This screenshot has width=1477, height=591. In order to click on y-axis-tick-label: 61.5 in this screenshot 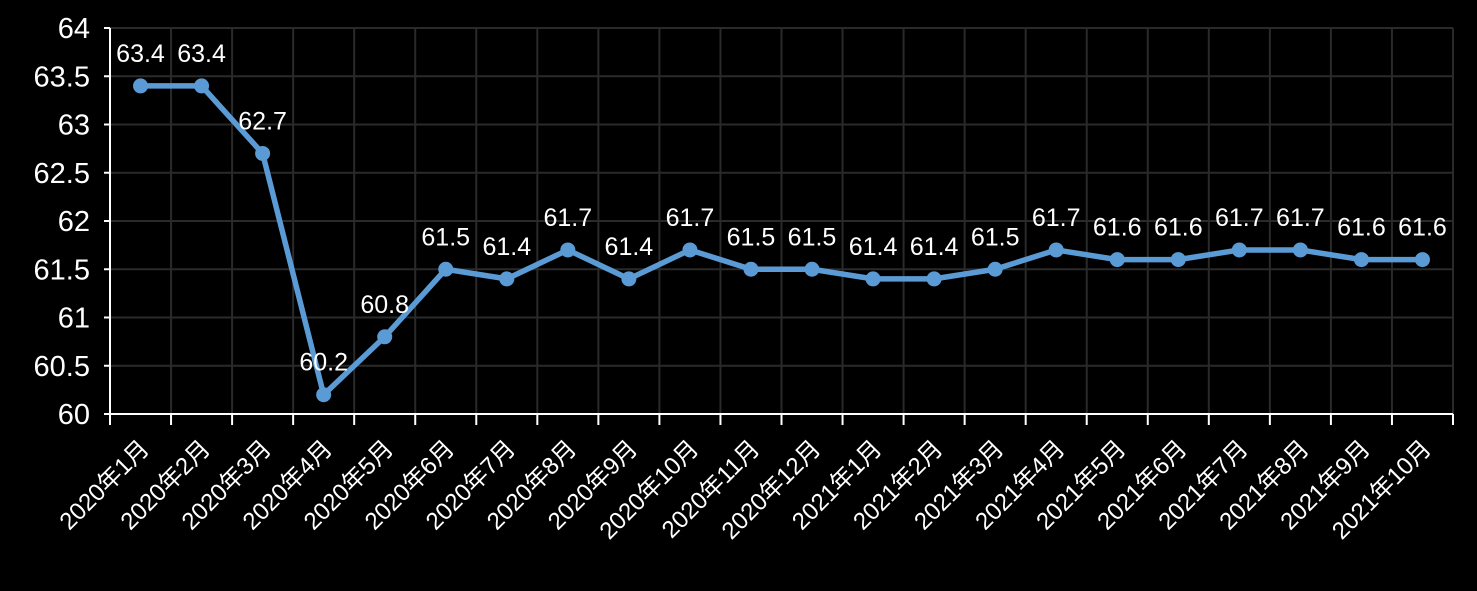, I will do `click(62, 270)`.